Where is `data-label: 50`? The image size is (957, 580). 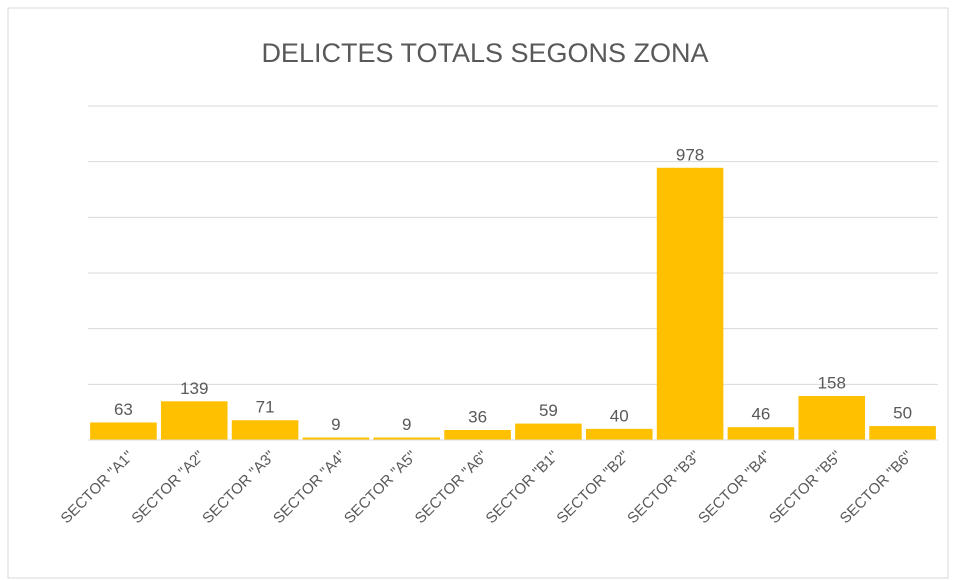
data-label: 50 is located at coordinates (902, 413).